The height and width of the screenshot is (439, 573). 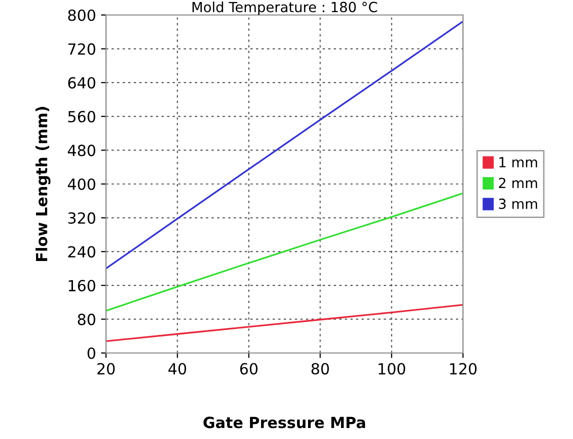 What do you see at coordinates (177, 368) in the screenshot?
I see `x-tick-label: 40` at bounding box center [177, 368].